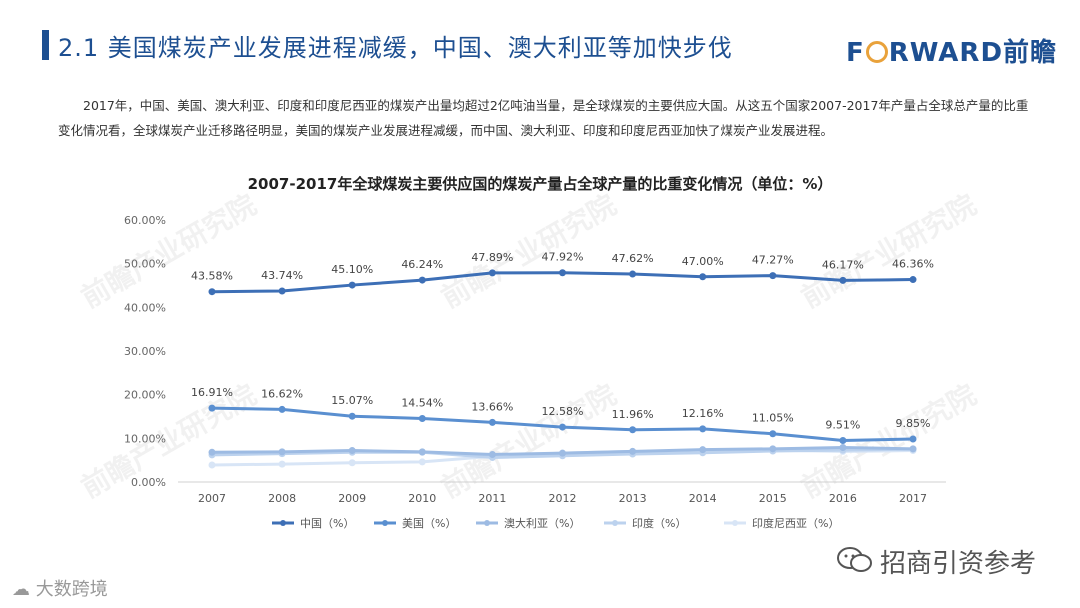  I want to click on page-title: 2.1 美国煤炭产业发展进程减缓，中国、澳大利亚等加快步伐, so click(395, 48).